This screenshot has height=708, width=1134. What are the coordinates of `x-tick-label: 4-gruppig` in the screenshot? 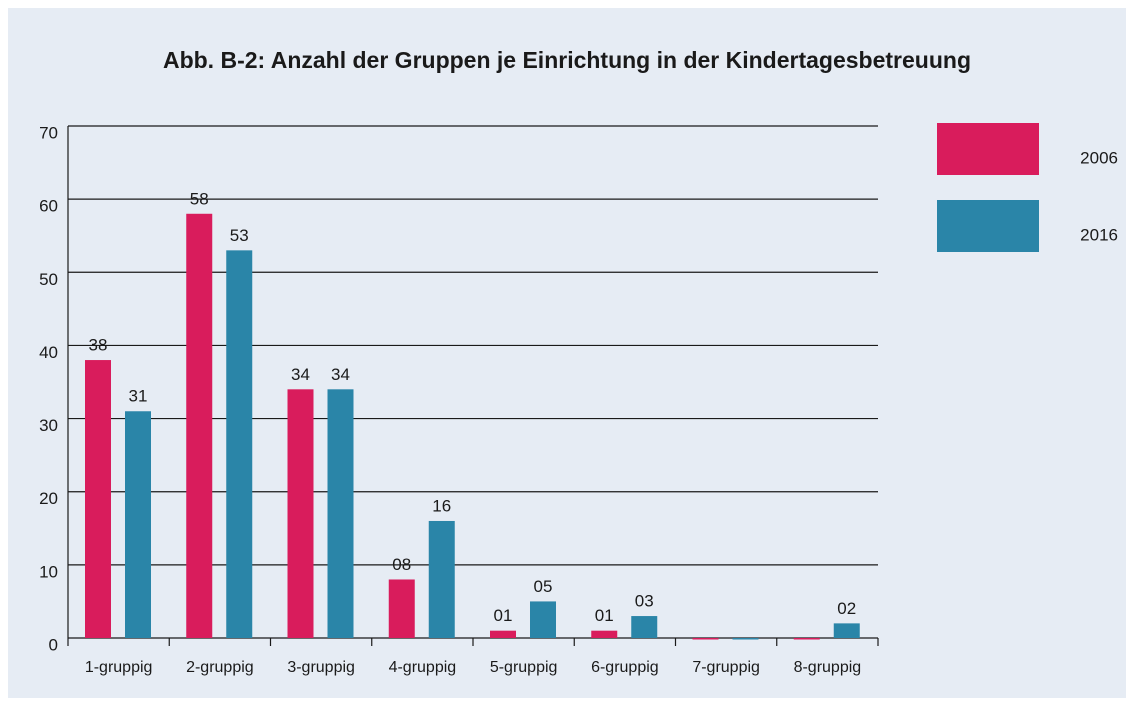 It's located at (423, 667).